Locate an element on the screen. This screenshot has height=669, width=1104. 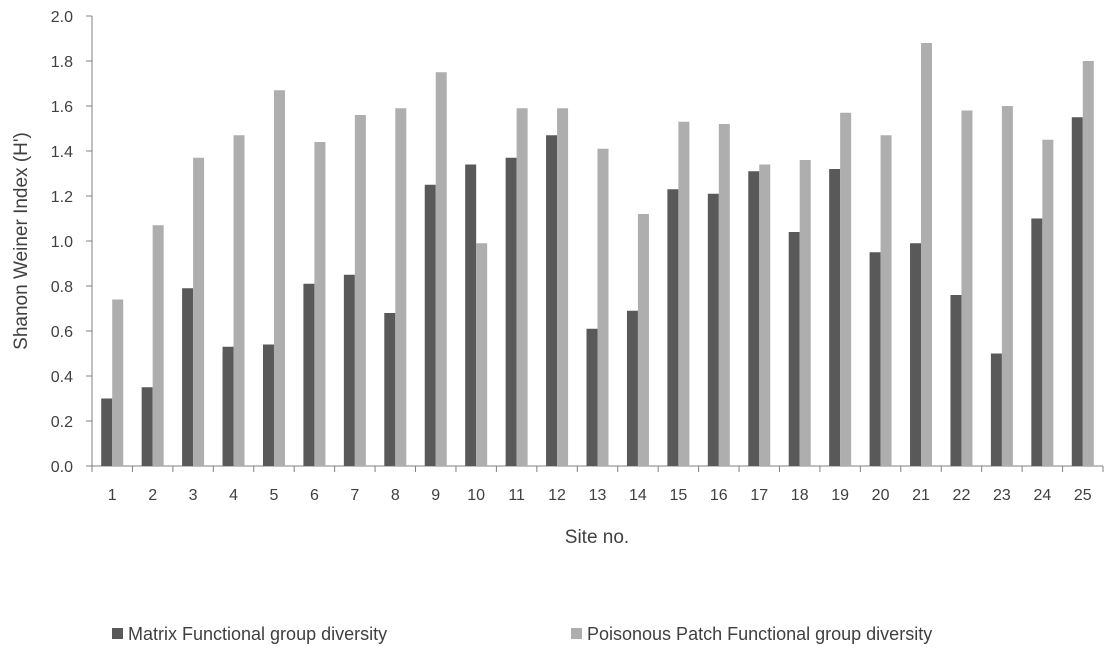
x-tick-label: 5 is located at coordinates (274, 495).